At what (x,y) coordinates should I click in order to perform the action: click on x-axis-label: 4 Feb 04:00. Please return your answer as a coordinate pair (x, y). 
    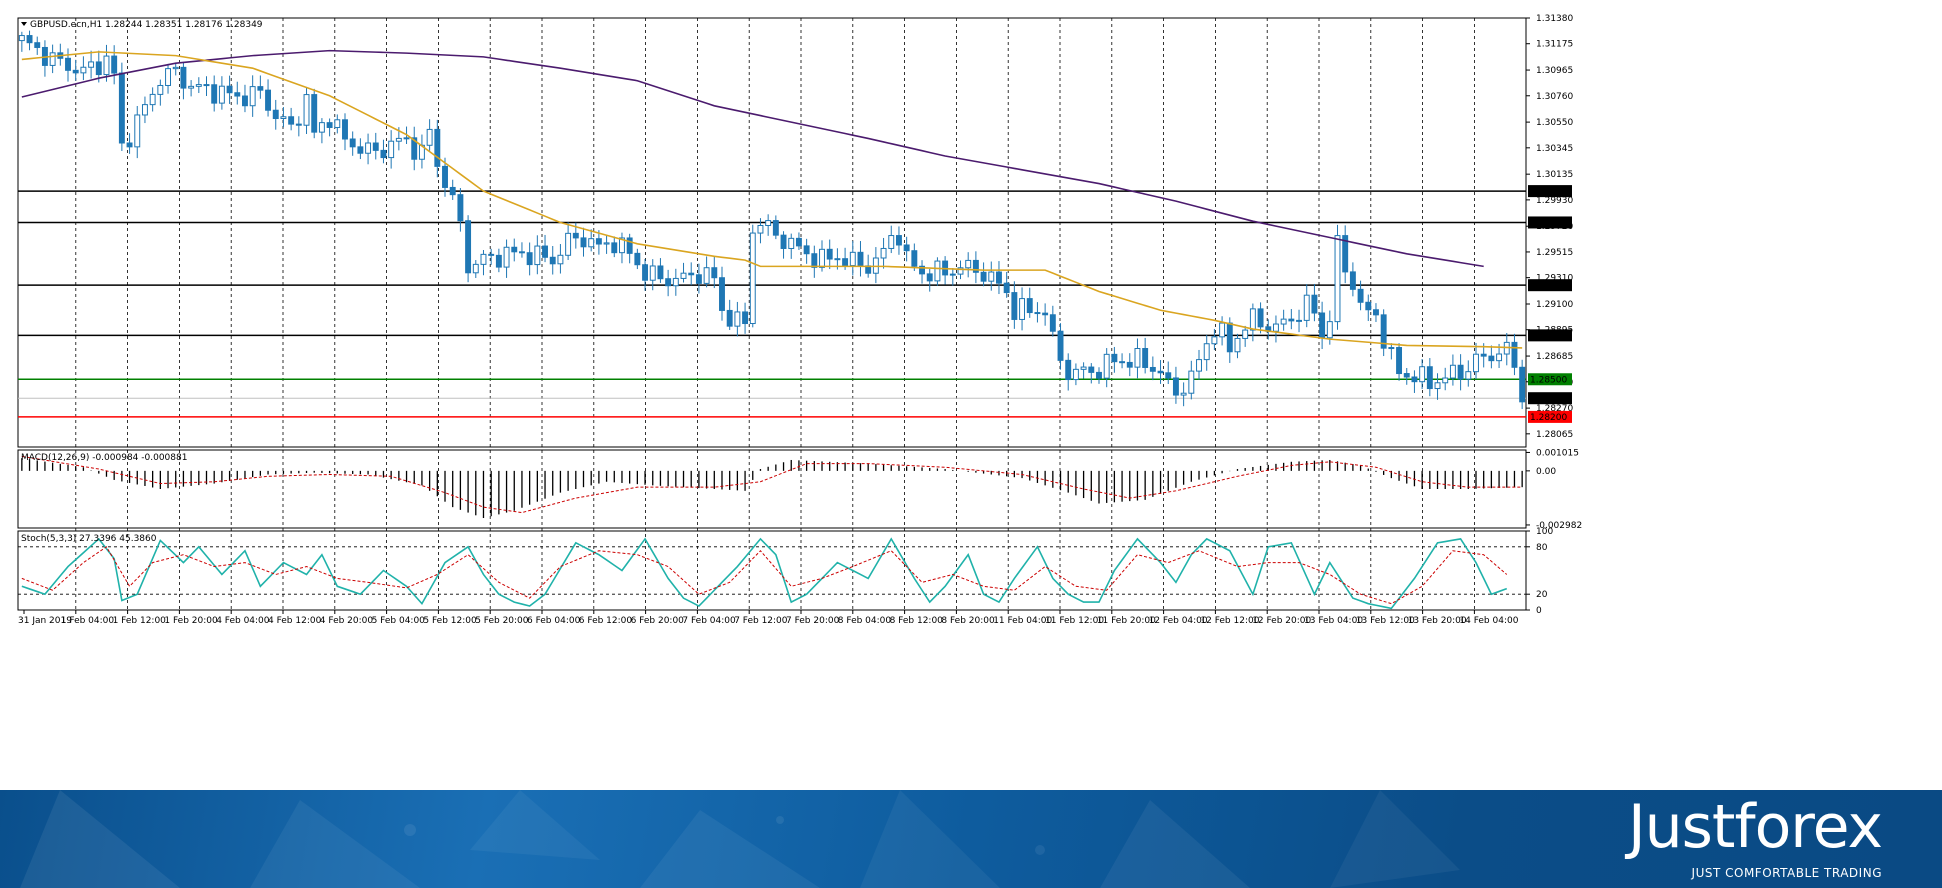
    Looking at the image, I should click on (243, 621).